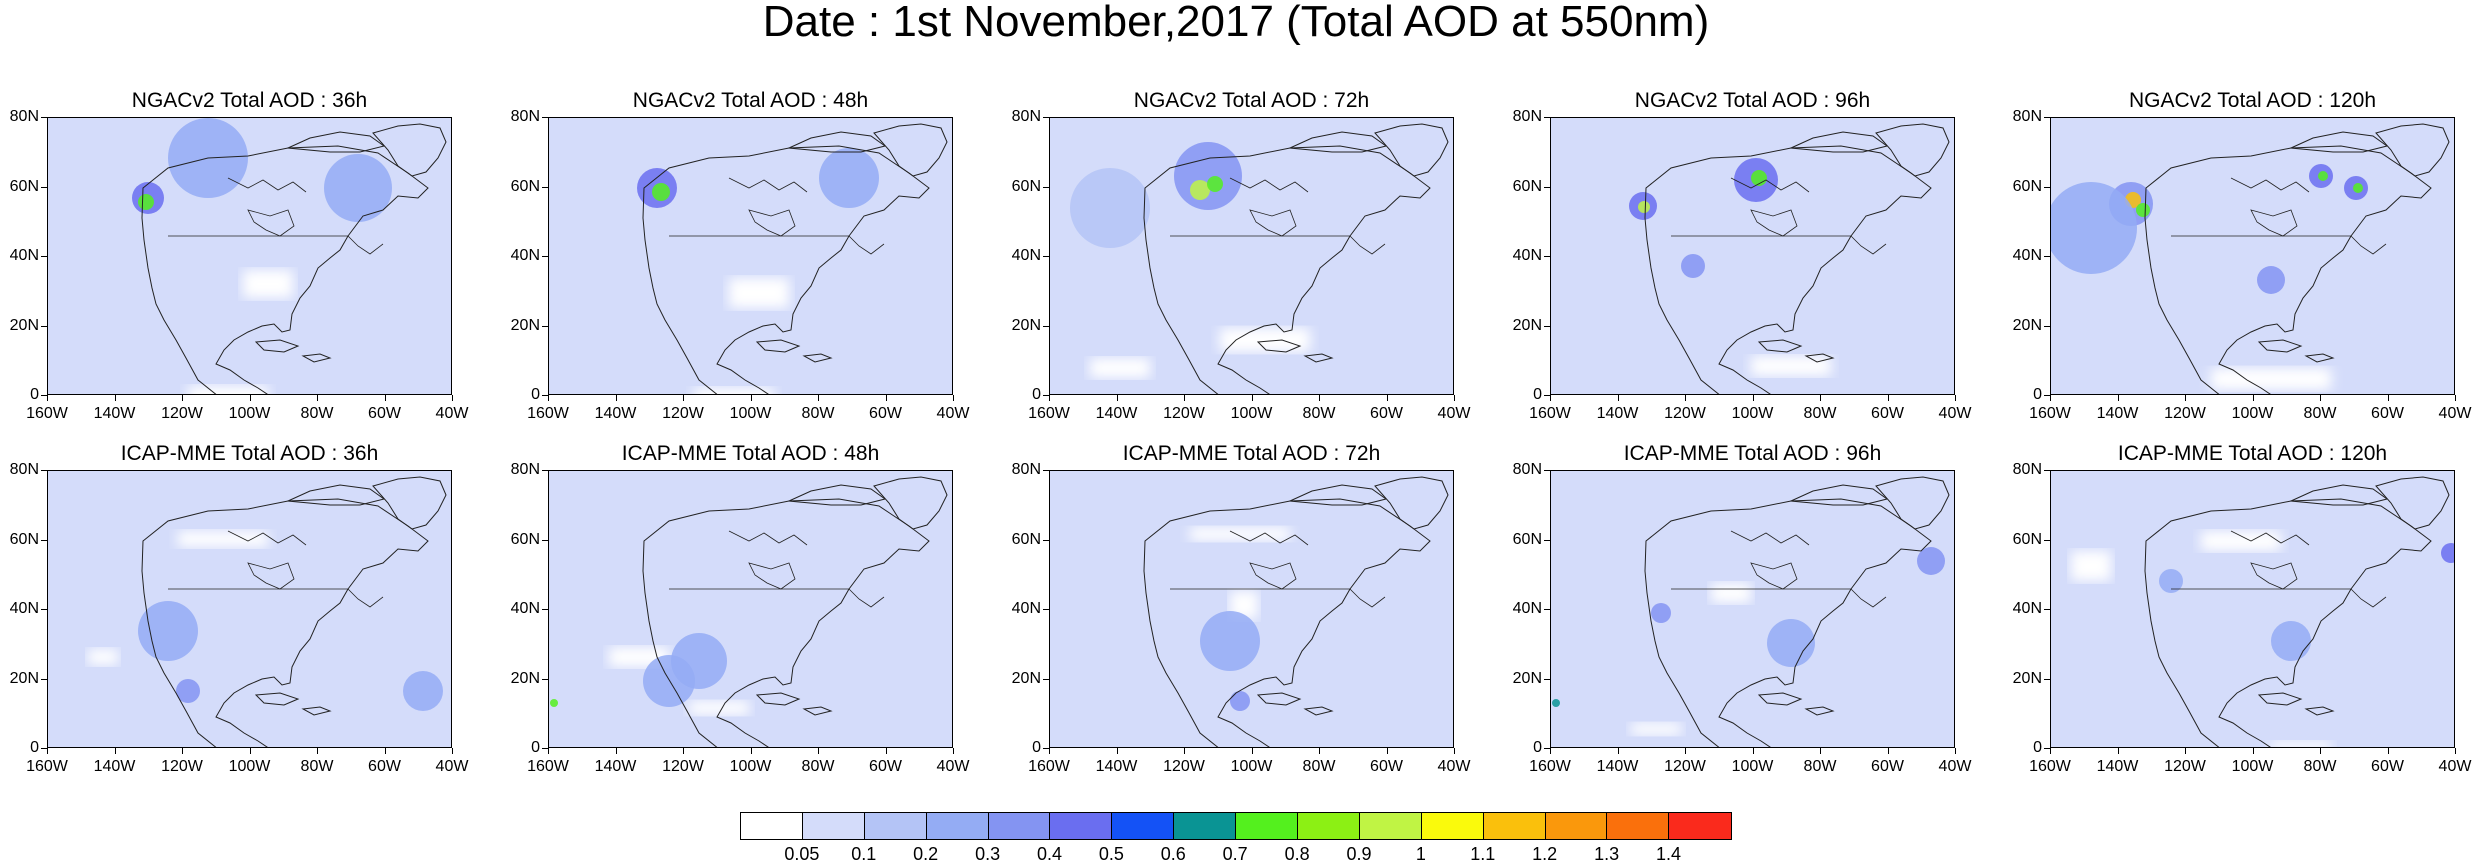  I want to click on panel-title: ICAP-MME Total AOD : 48h, so click(750, 453).